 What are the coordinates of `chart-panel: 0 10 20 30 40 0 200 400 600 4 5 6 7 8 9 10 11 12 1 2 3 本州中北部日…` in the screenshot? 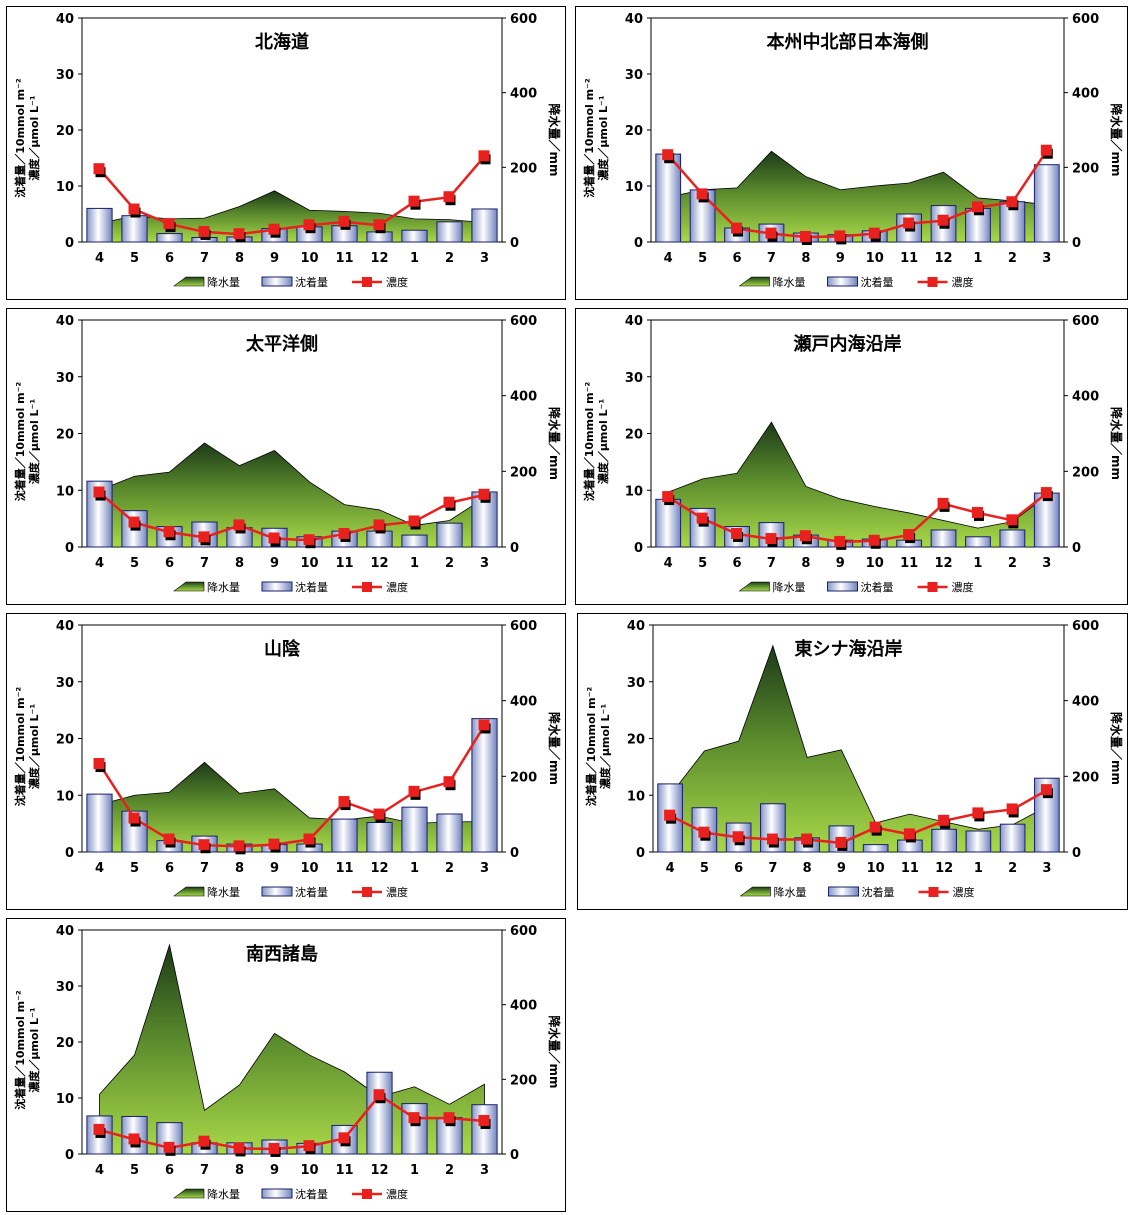 It's located at (851, 153).